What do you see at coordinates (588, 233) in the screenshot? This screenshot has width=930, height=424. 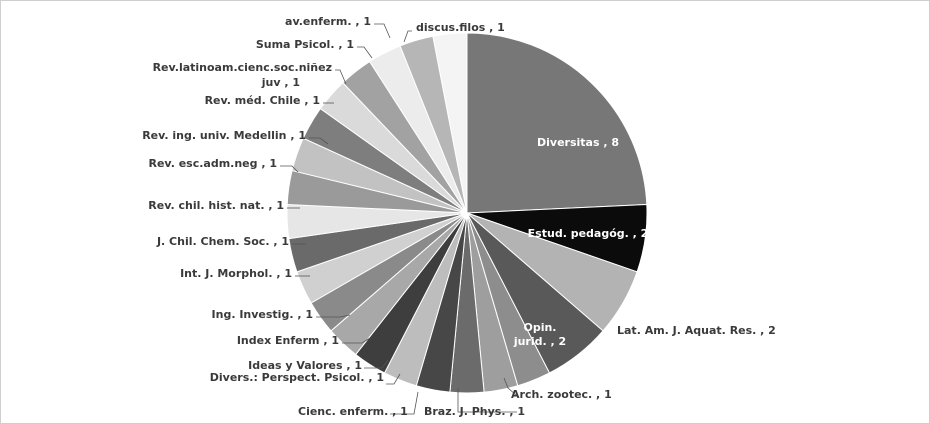 I see `slice-label: Estud. pedagóg. , 2` at bounding box center [588, 233].